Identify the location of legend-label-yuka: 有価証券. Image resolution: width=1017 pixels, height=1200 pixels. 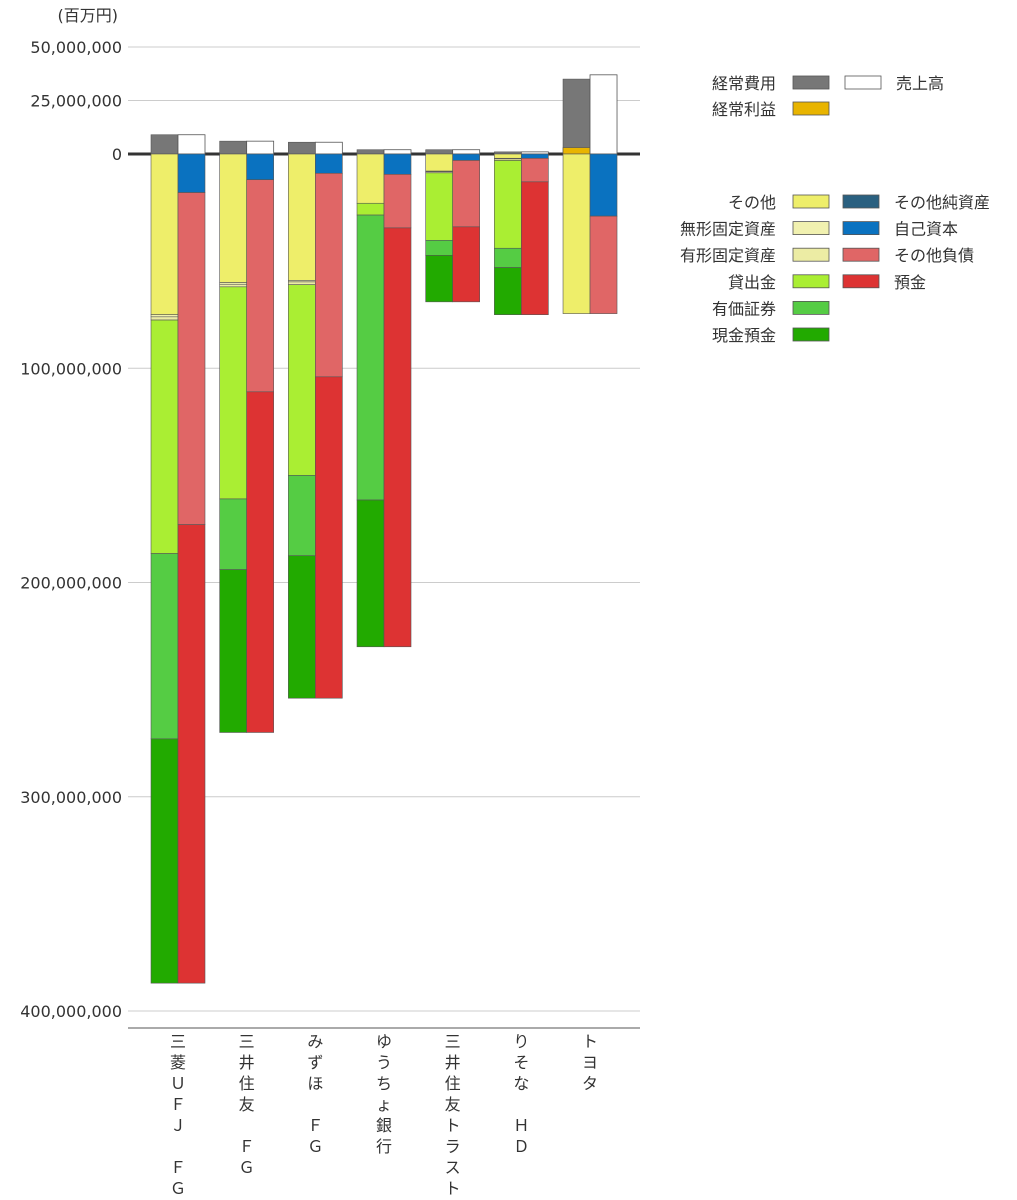
(744, 308).